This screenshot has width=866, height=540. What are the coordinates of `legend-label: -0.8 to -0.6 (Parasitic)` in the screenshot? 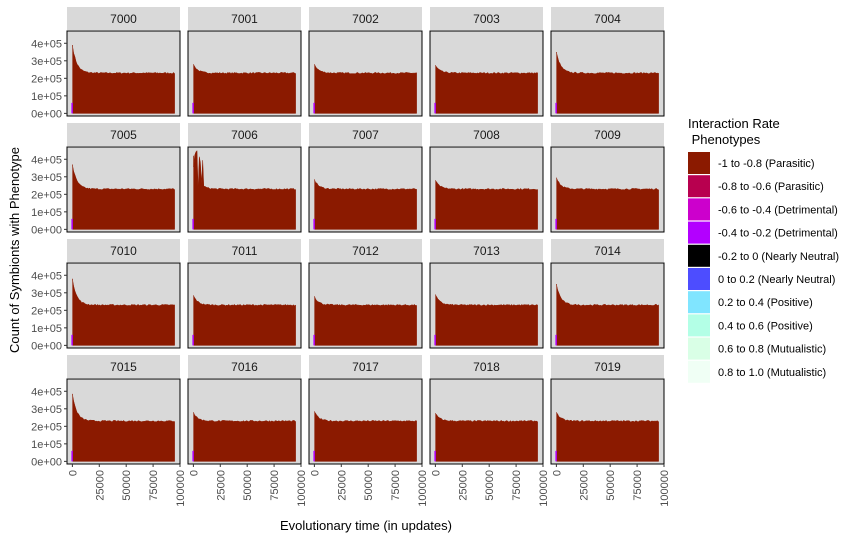 It's located at (771, 187).